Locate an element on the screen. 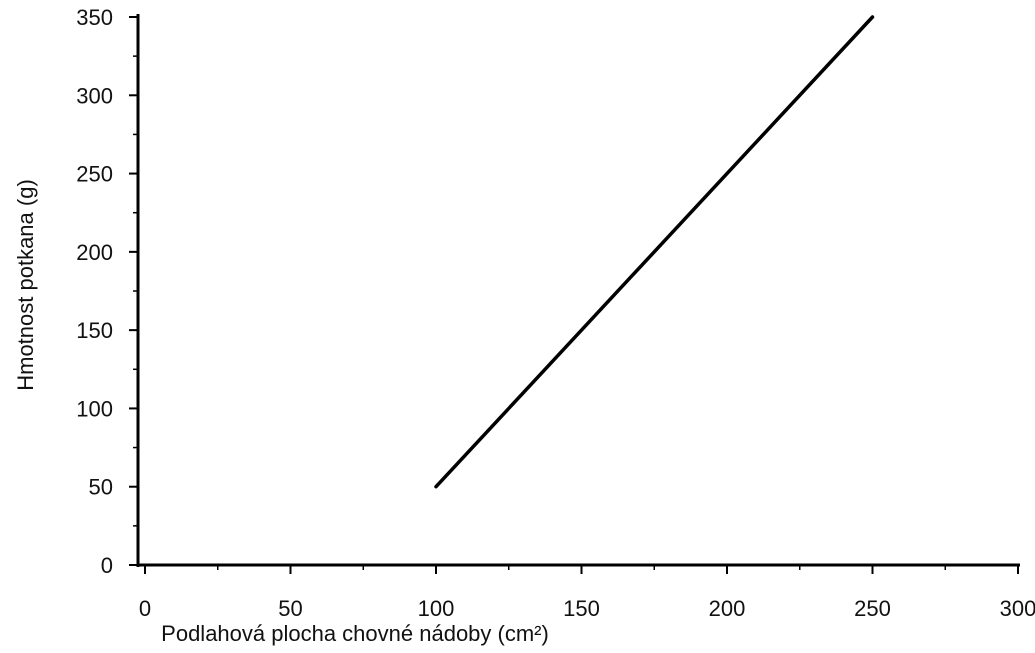 This screenshot has height=653, width=1035. x-tick-label: 300 is located at coordinates (1017, 608).